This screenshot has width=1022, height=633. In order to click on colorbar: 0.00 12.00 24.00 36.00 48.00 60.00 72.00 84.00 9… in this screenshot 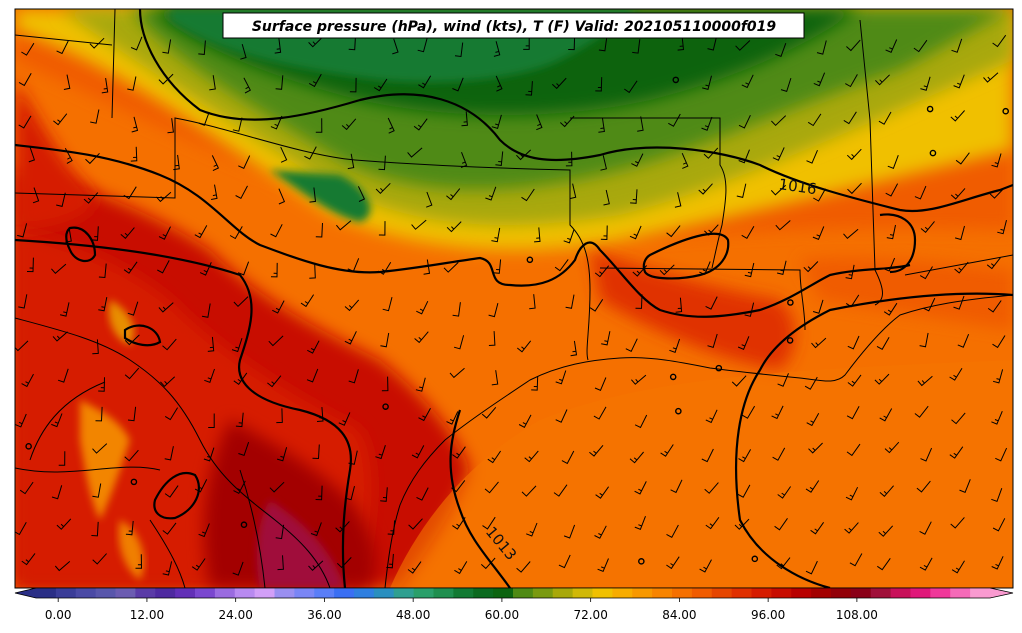, I will do `click(514, 604)`.